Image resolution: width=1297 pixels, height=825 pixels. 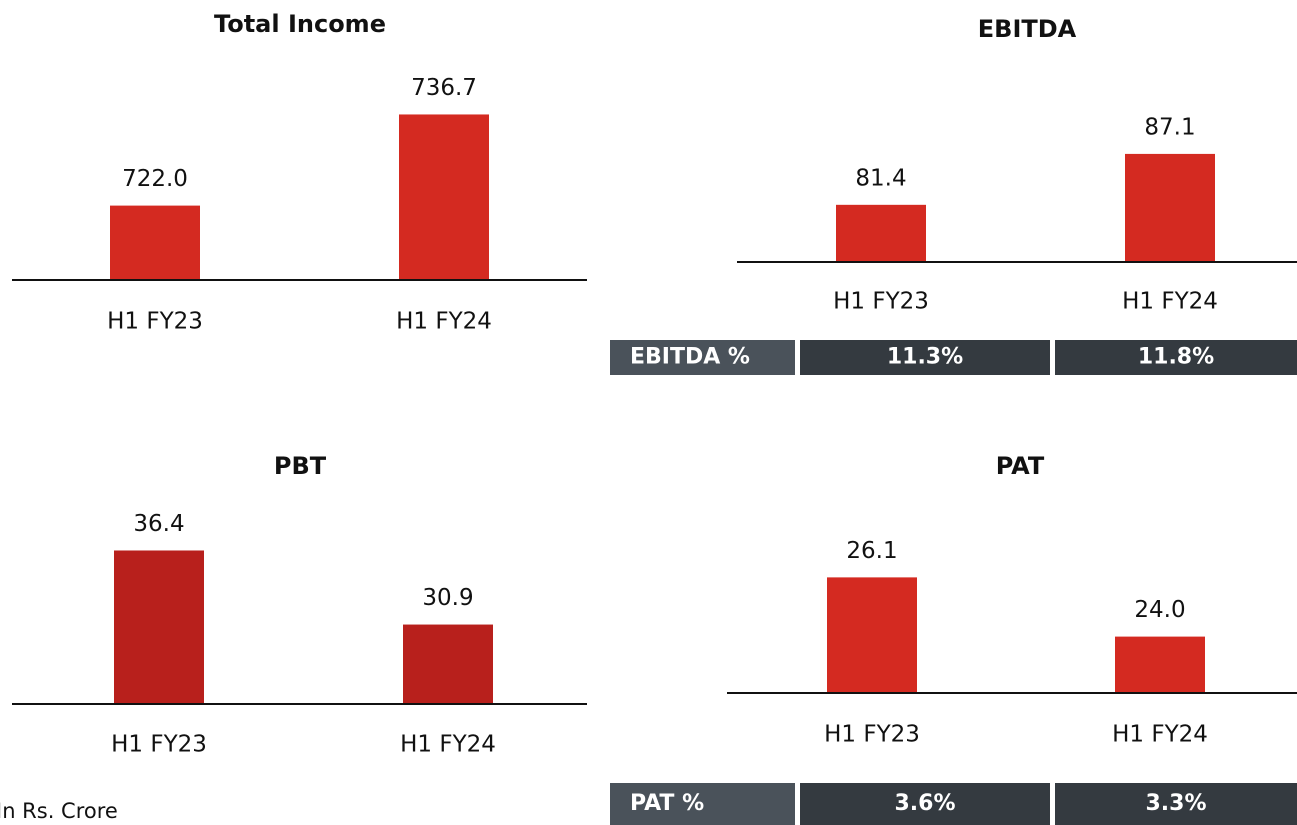 What do you see at coordinates (444, 88) in the screenshot?
I see `value-label: 736.7` at bounding box center [444, 88].